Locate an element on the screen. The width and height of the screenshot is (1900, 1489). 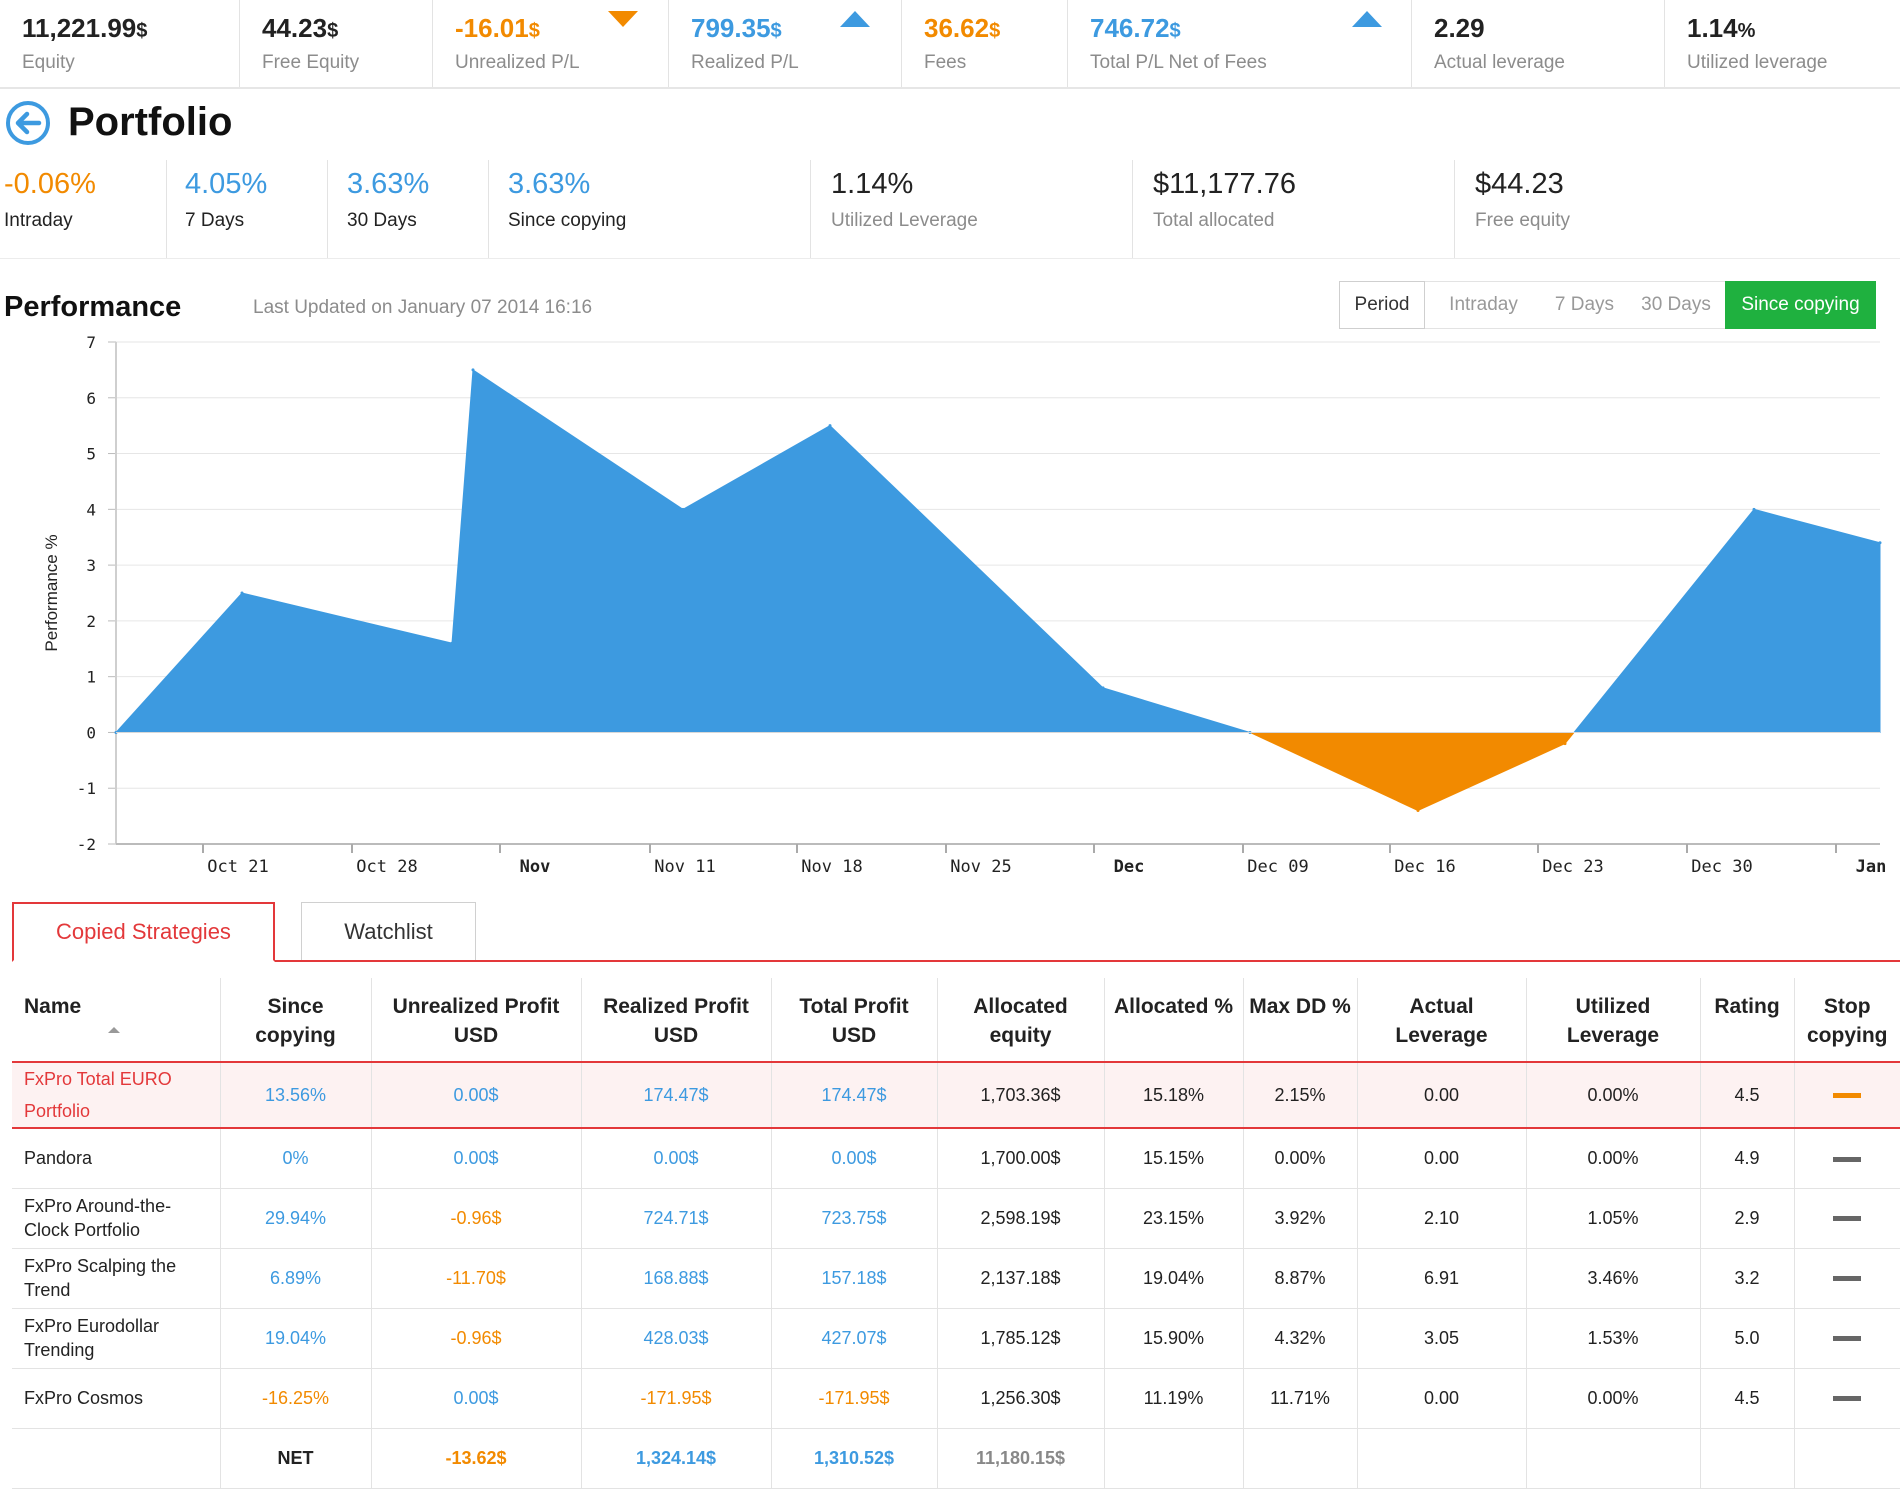
y-tick-label: 3 is located at coordinates (91, 565).